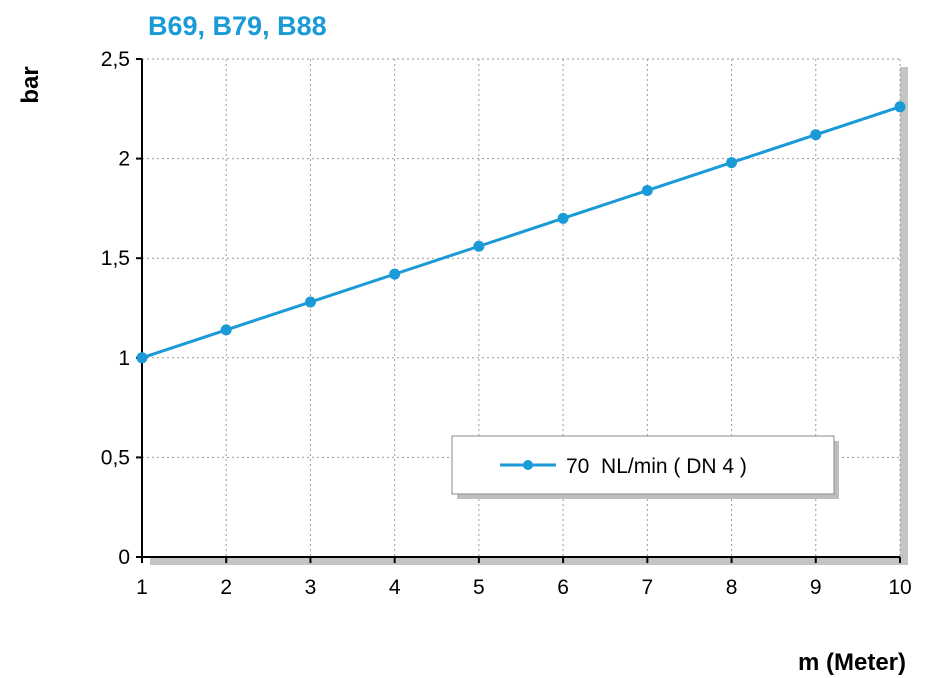  I want to click on x-tick-label: 1, so click(142, 587).